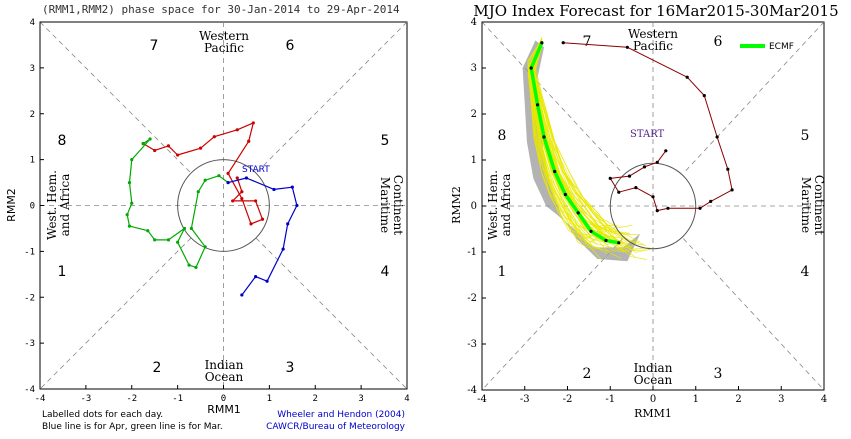 The width and height of the screenshot is (851, 439). What do you see at coordinates (290, 46) in the screenshot?
I see `left-phase-6: 6` at bounding box center [290, 46].